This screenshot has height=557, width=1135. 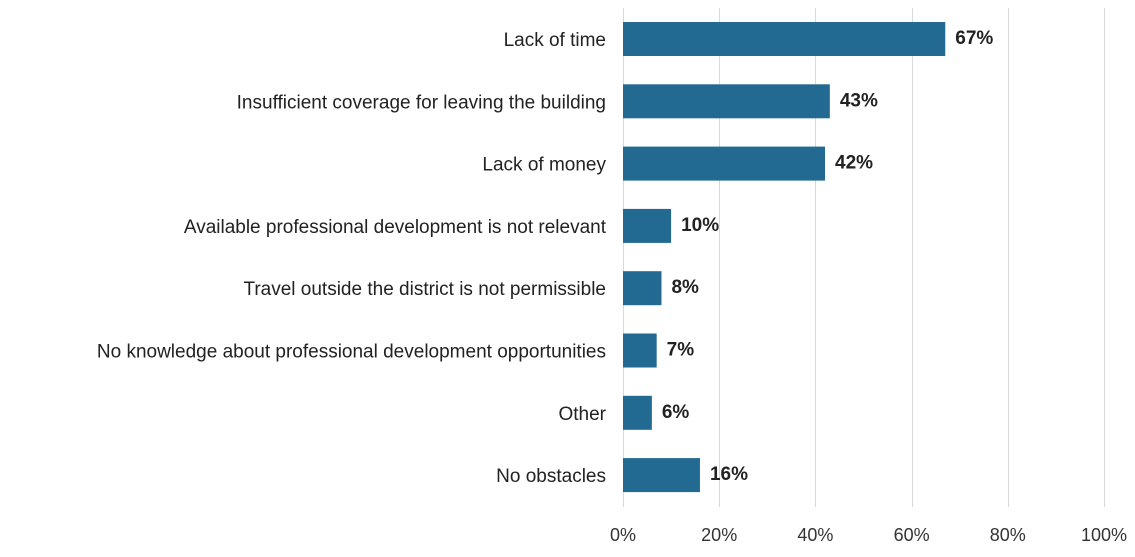 What do you see at coordinates (676, 412) in the screenshot?
I see `value-label: 6%` at bounding box center [676, 412].